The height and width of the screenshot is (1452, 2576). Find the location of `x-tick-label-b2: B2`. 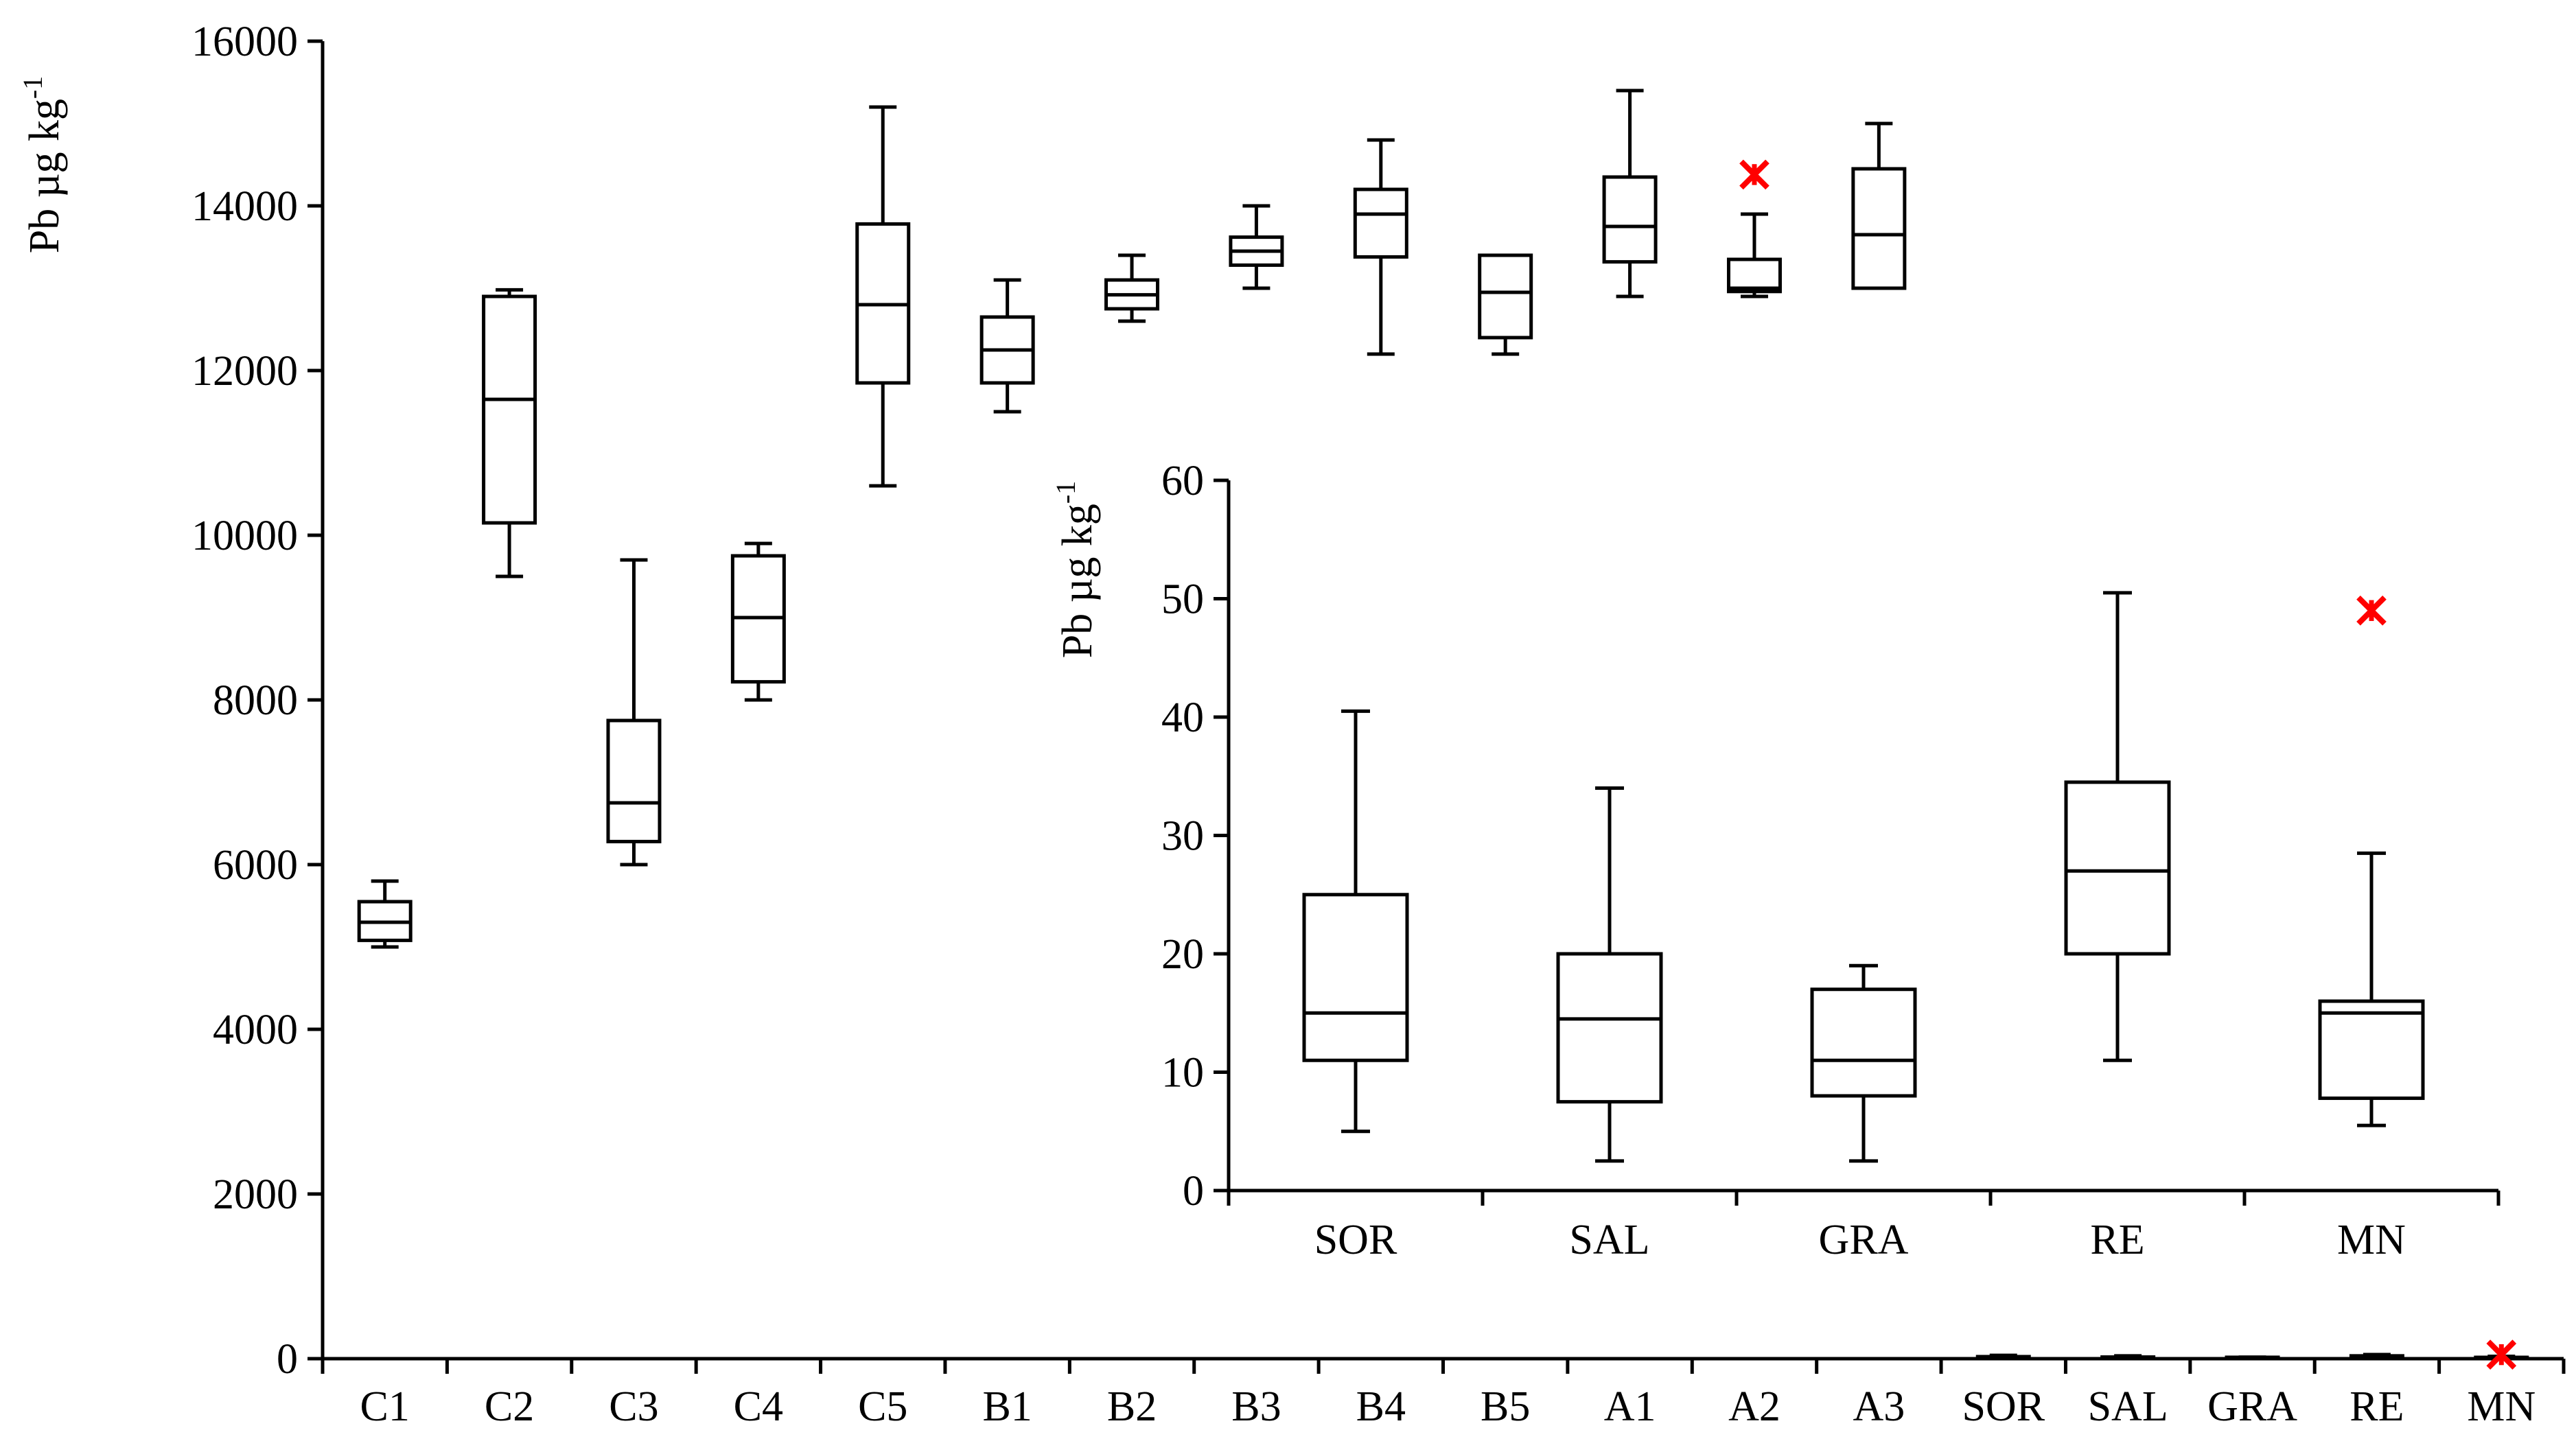

x-tick-label-b2: B2 is located at coordinates (1132, 1406).